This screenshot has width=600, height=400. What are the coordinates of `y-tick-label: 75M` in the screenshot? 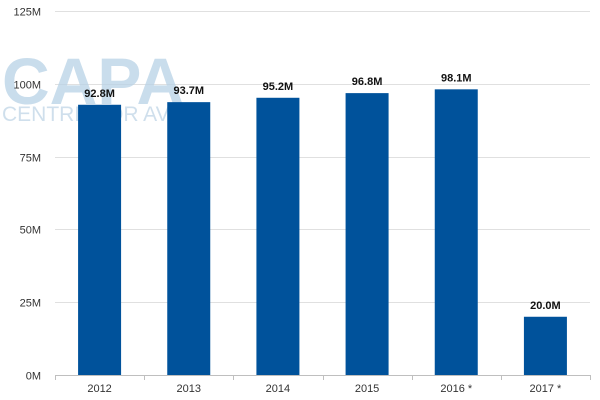 It's located at (30, 159).